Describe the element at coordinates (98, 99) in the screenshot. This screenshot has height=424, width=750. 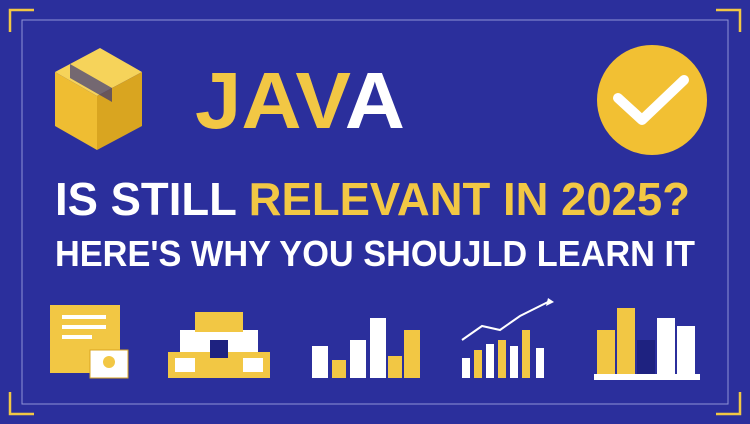
I see `box-icon` at that location.